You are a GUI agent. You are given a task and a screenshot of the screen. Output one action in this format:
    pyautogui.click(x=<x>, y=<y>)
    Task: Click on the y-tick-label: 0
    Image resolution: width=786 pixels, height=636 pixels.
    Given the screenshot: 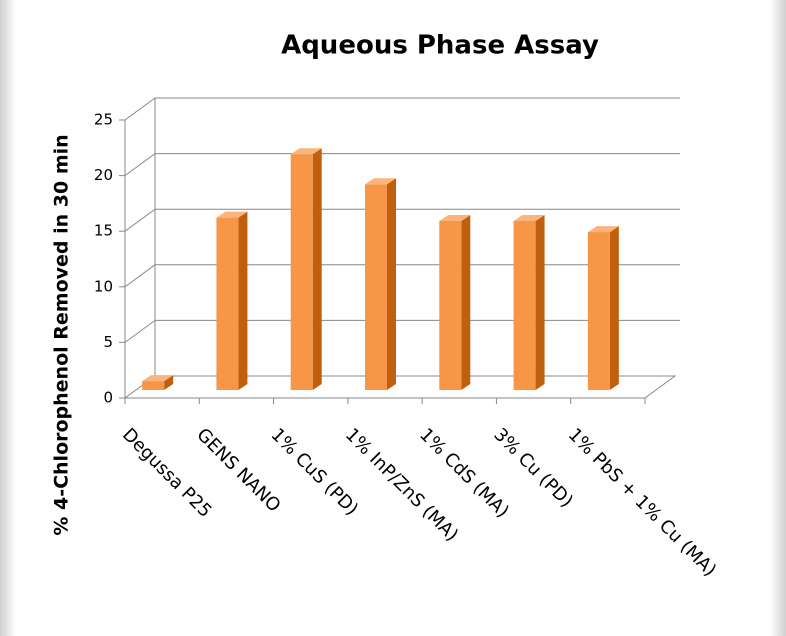 What is the action you would take?
    pyautogui.click(x=108, y=398)
    